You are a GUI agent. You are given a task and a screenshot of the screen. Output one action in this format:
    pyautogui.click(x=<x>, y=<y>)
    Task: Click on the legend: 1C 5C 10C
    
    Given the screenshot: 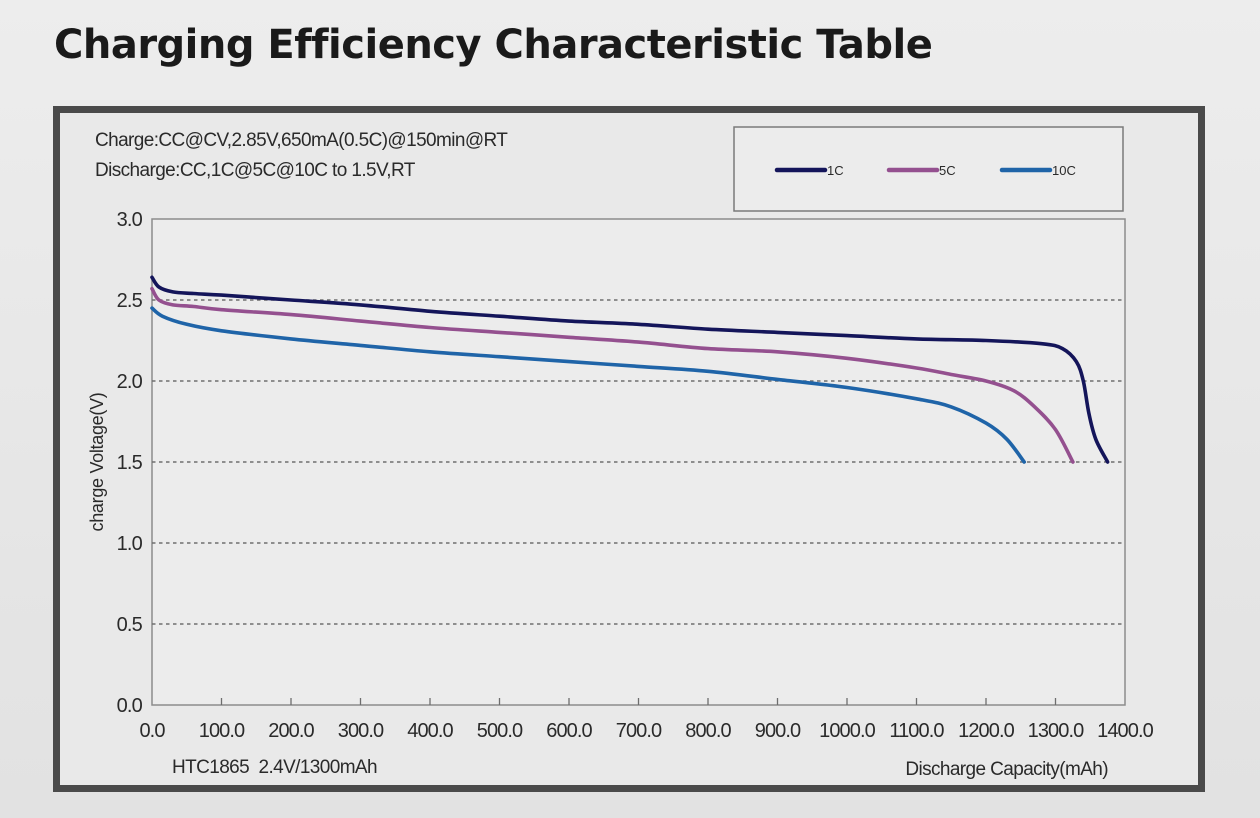 What is the action you would take?
    pyautogui.click(x=928, y=169)
    